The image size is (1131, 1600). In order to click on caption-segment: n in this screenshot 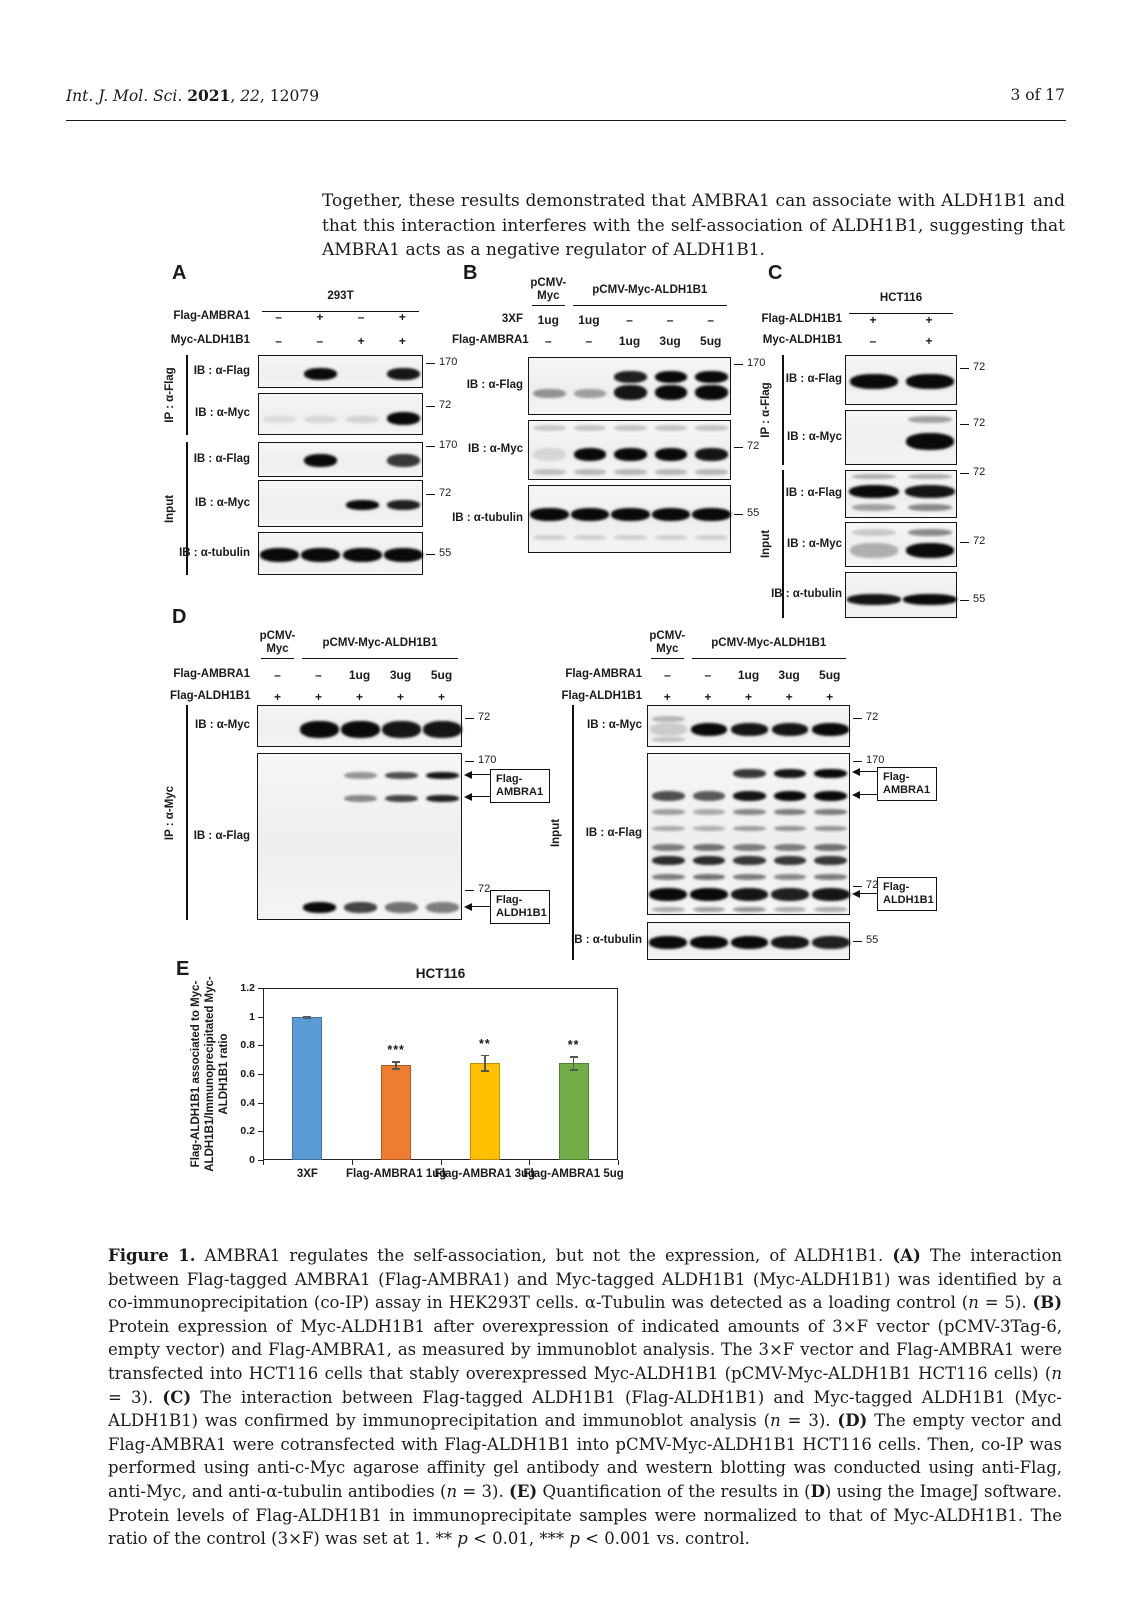, I will do `click(1056, 1373)`.